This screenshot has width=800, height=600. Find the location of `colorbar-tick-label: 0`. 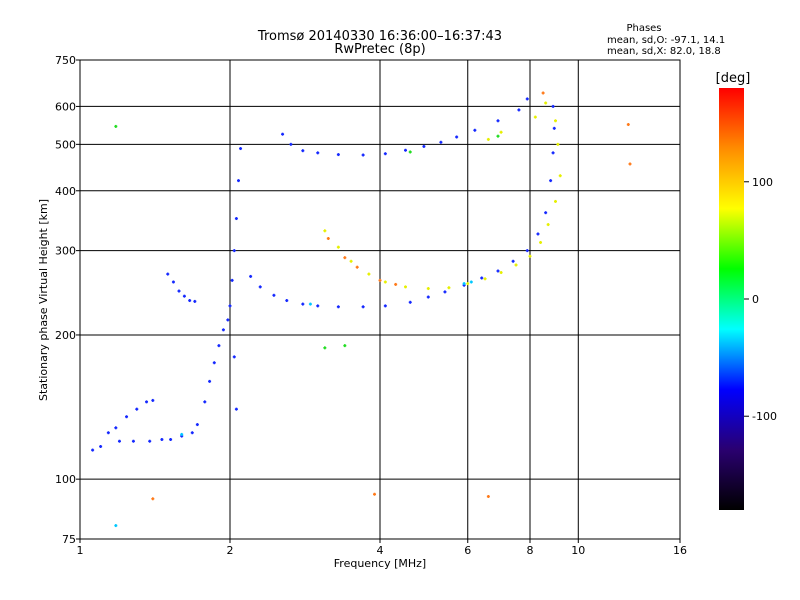

colorbar-tick-label: 0 is located at coordinates (755, 299).